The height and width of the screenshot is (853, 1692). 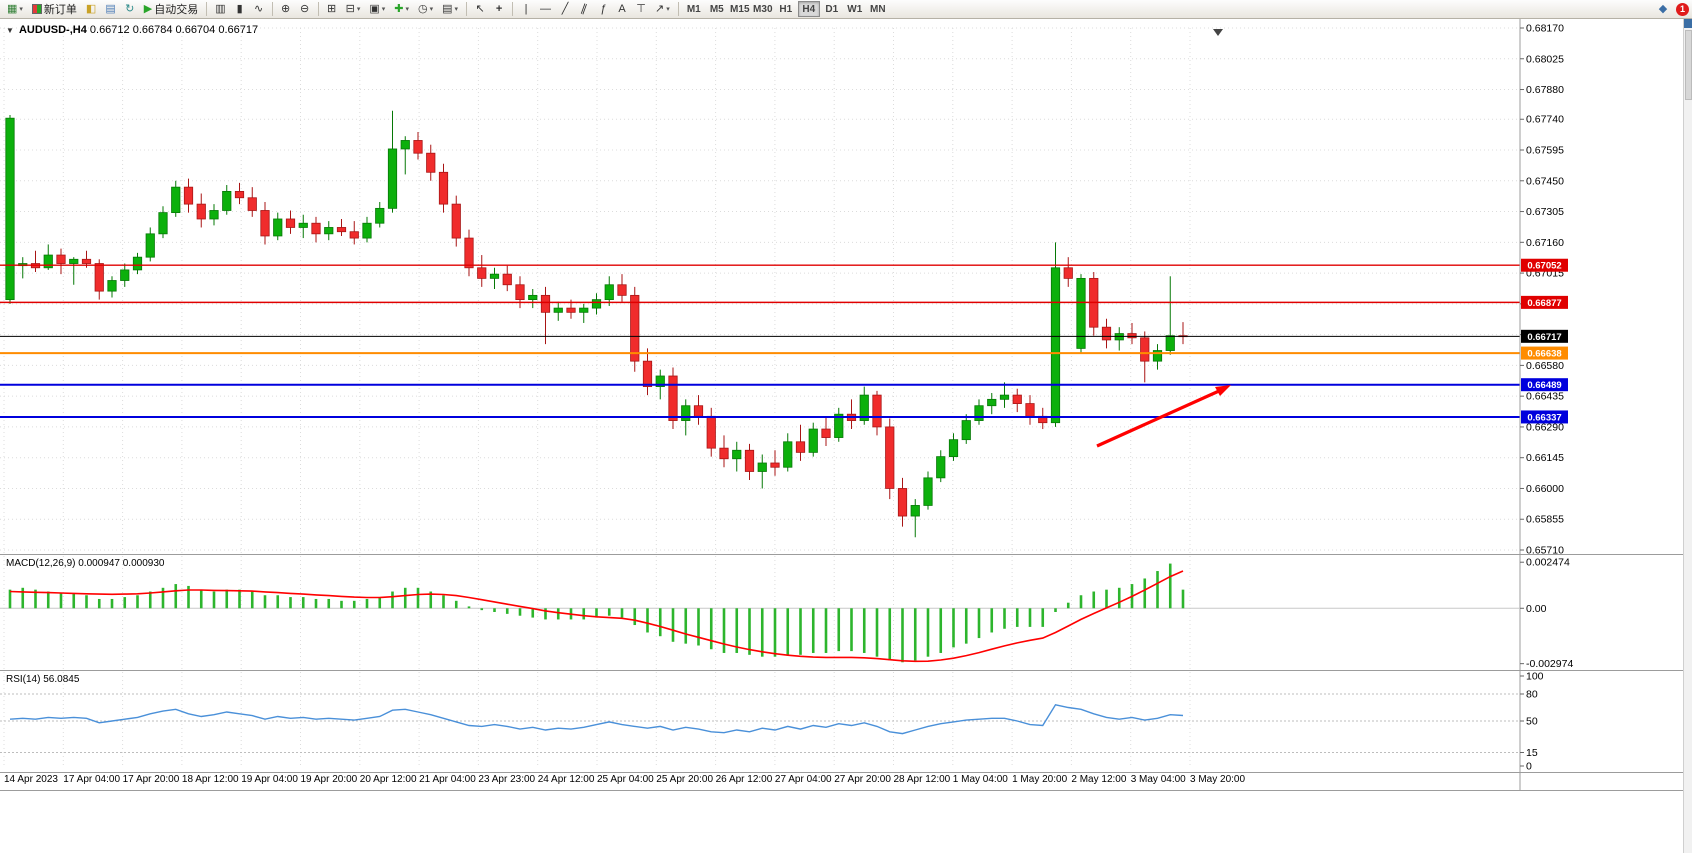 I want to click on data-window-icon: ▤, so click(x=110, y=8).